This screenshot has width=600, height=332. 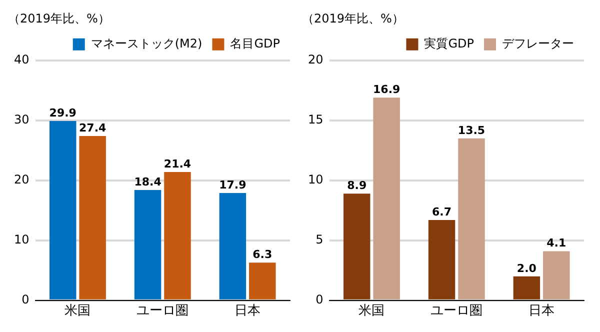 What do you see at coordinates (232, 185) in the screenshot?
I see `data-label: 17.9` at bounding box center [232, 185].